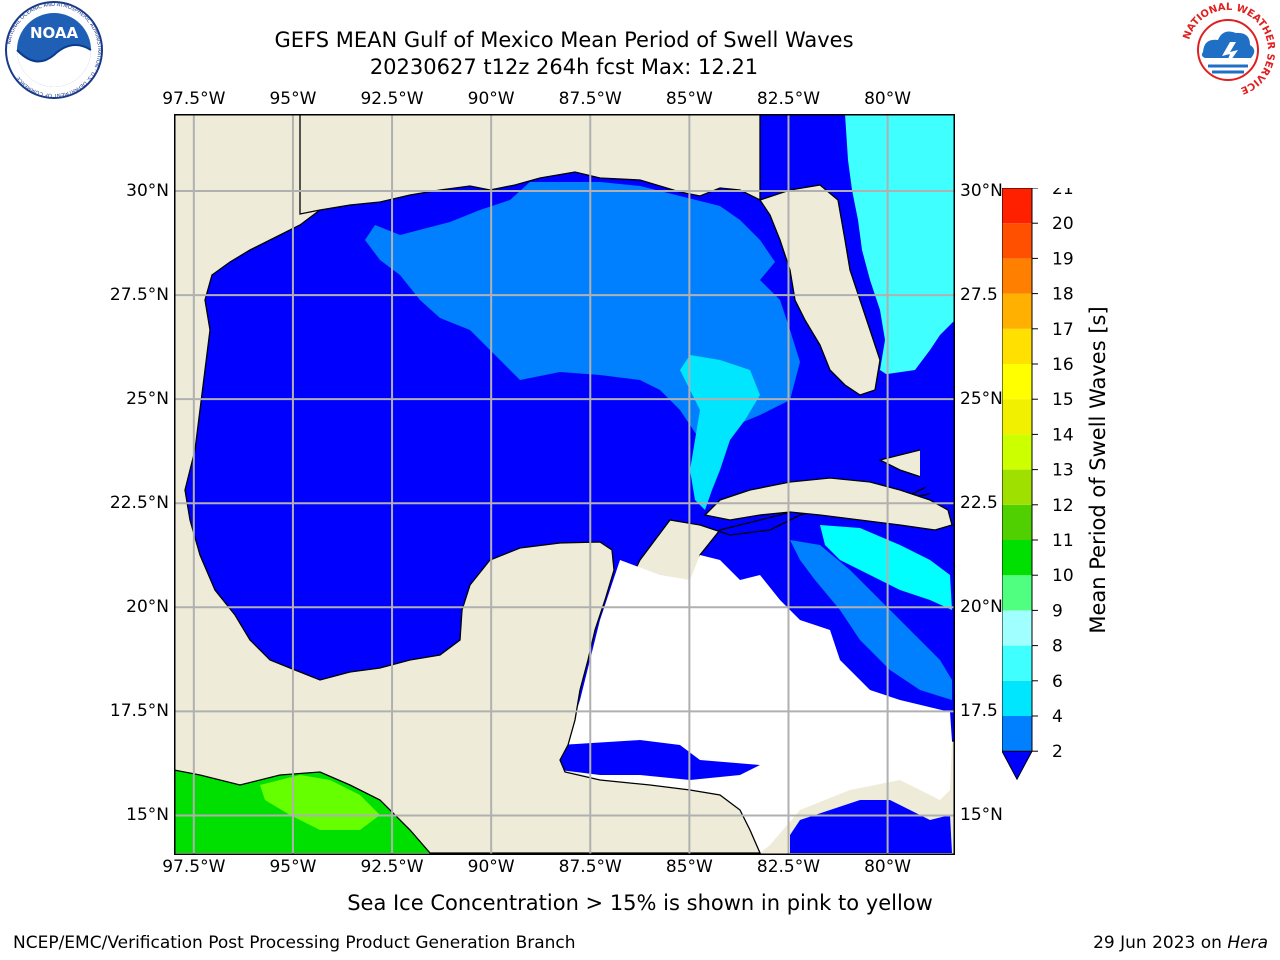 This screenshot has height=960, width=1280. What do you see at coordinates (1057, 647) in the screenshot?
I see `colorbar-tick-label: 8` at bounding box center [1057, 647].